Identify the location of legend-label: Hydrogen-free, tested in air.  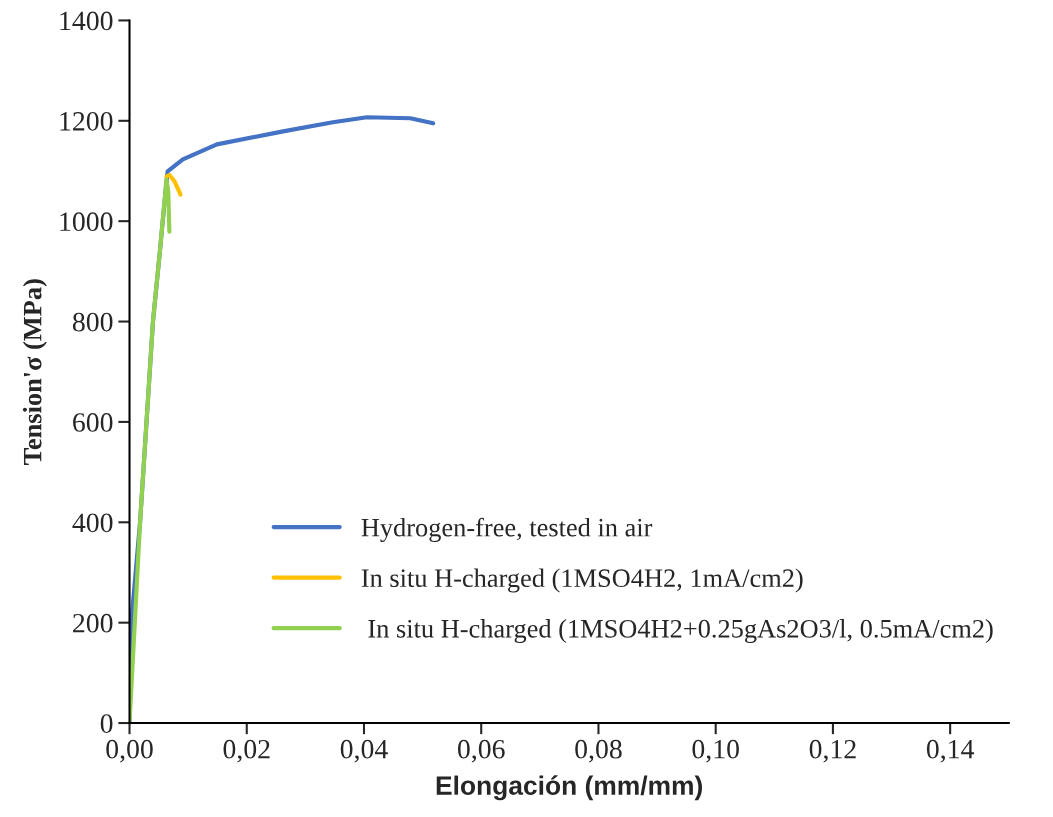
(507, 529).